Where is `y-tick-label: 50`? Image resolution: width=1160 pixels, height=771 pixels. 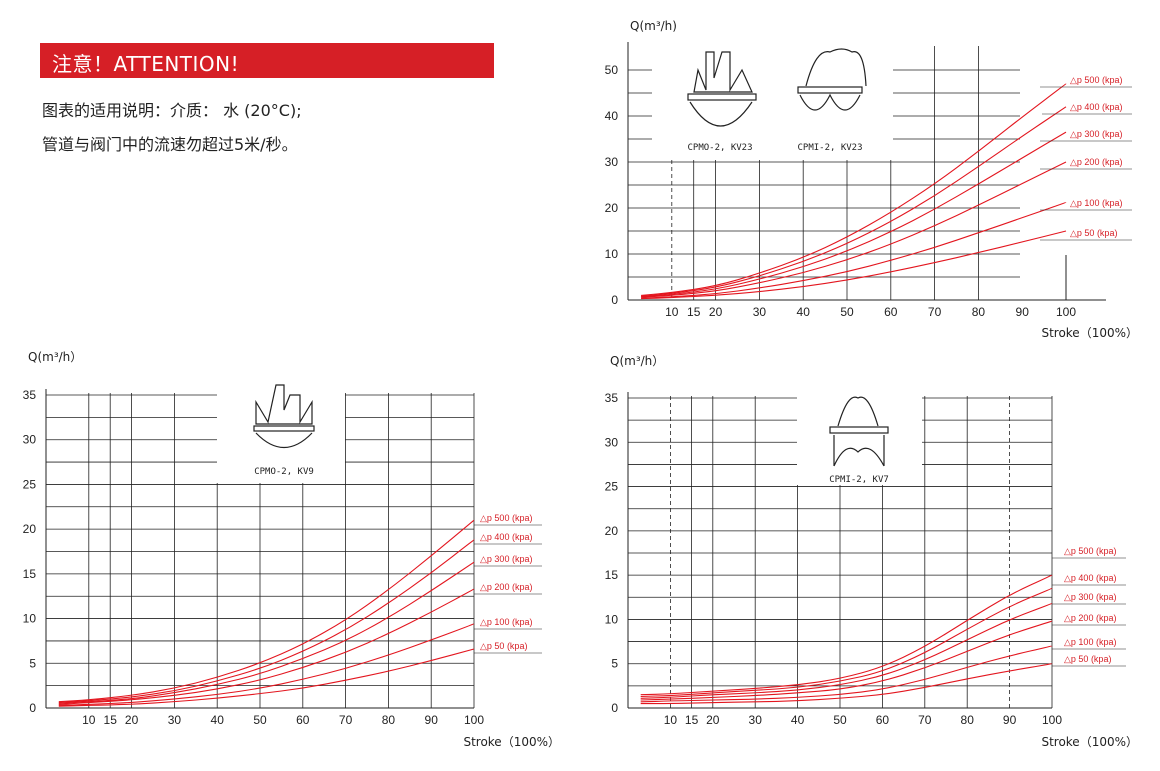
y-tick-label: 50 is located at coordinates (612, 70).